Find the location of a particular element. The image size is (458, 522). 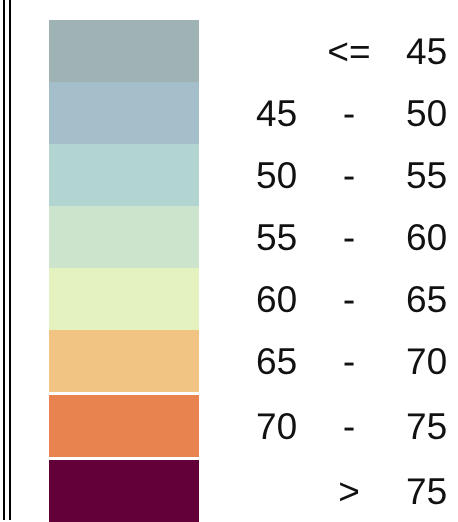

legend-low-value: 60 is located at coordinates (277, 299).